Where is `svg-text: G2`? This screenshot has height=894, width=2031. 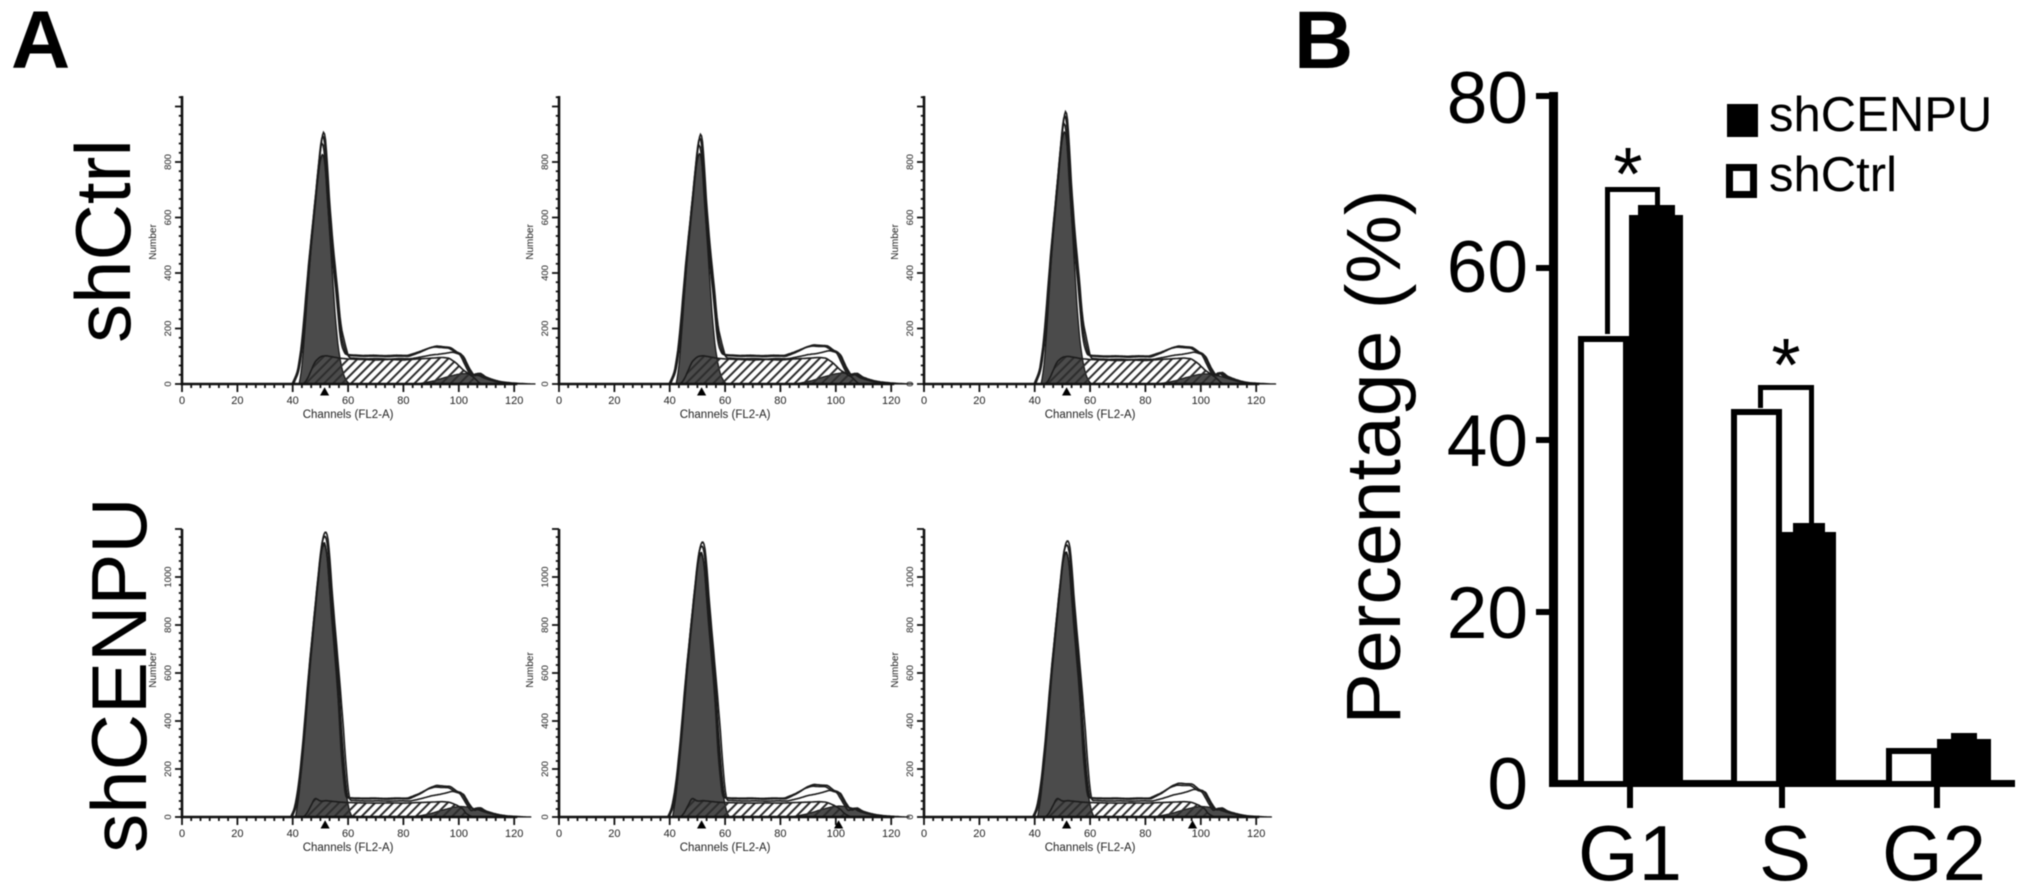 svg-text: G2 is located at coordinates (1934, 851).